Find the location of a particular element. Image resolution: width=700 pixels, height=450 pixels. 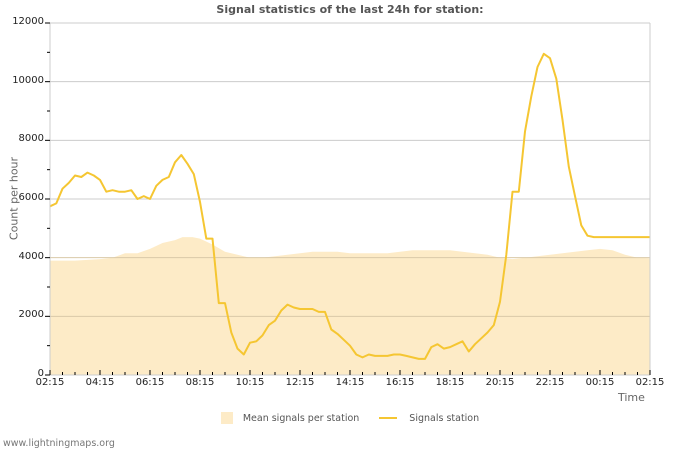

y-tick-label: 6000 is located at coordinates (31, 197).